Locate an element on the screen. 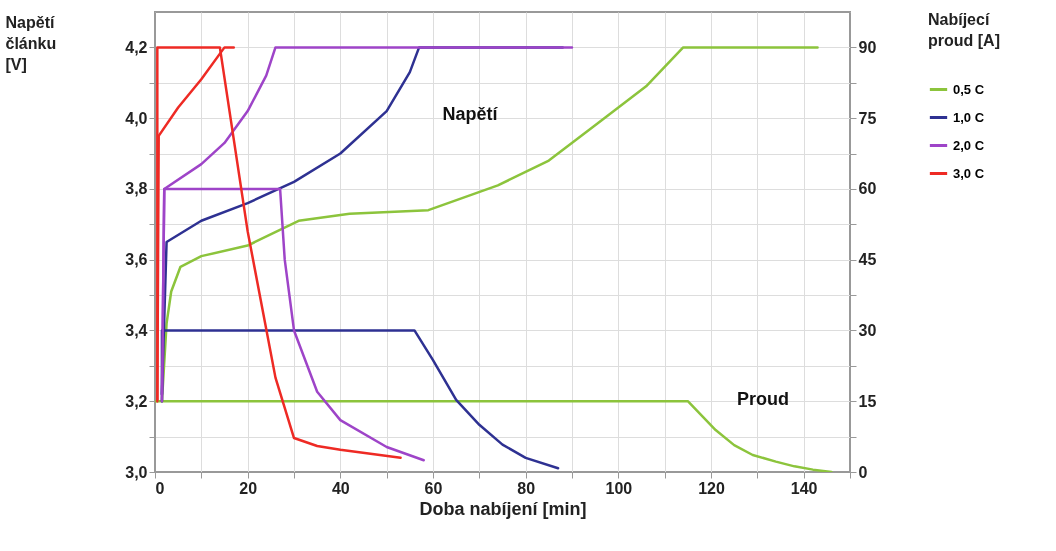 Image resolution: width=1056 pixels, height=551 pixels. x-axis-title: Doba nabíjení [min] is located at coordinates (503, 508).